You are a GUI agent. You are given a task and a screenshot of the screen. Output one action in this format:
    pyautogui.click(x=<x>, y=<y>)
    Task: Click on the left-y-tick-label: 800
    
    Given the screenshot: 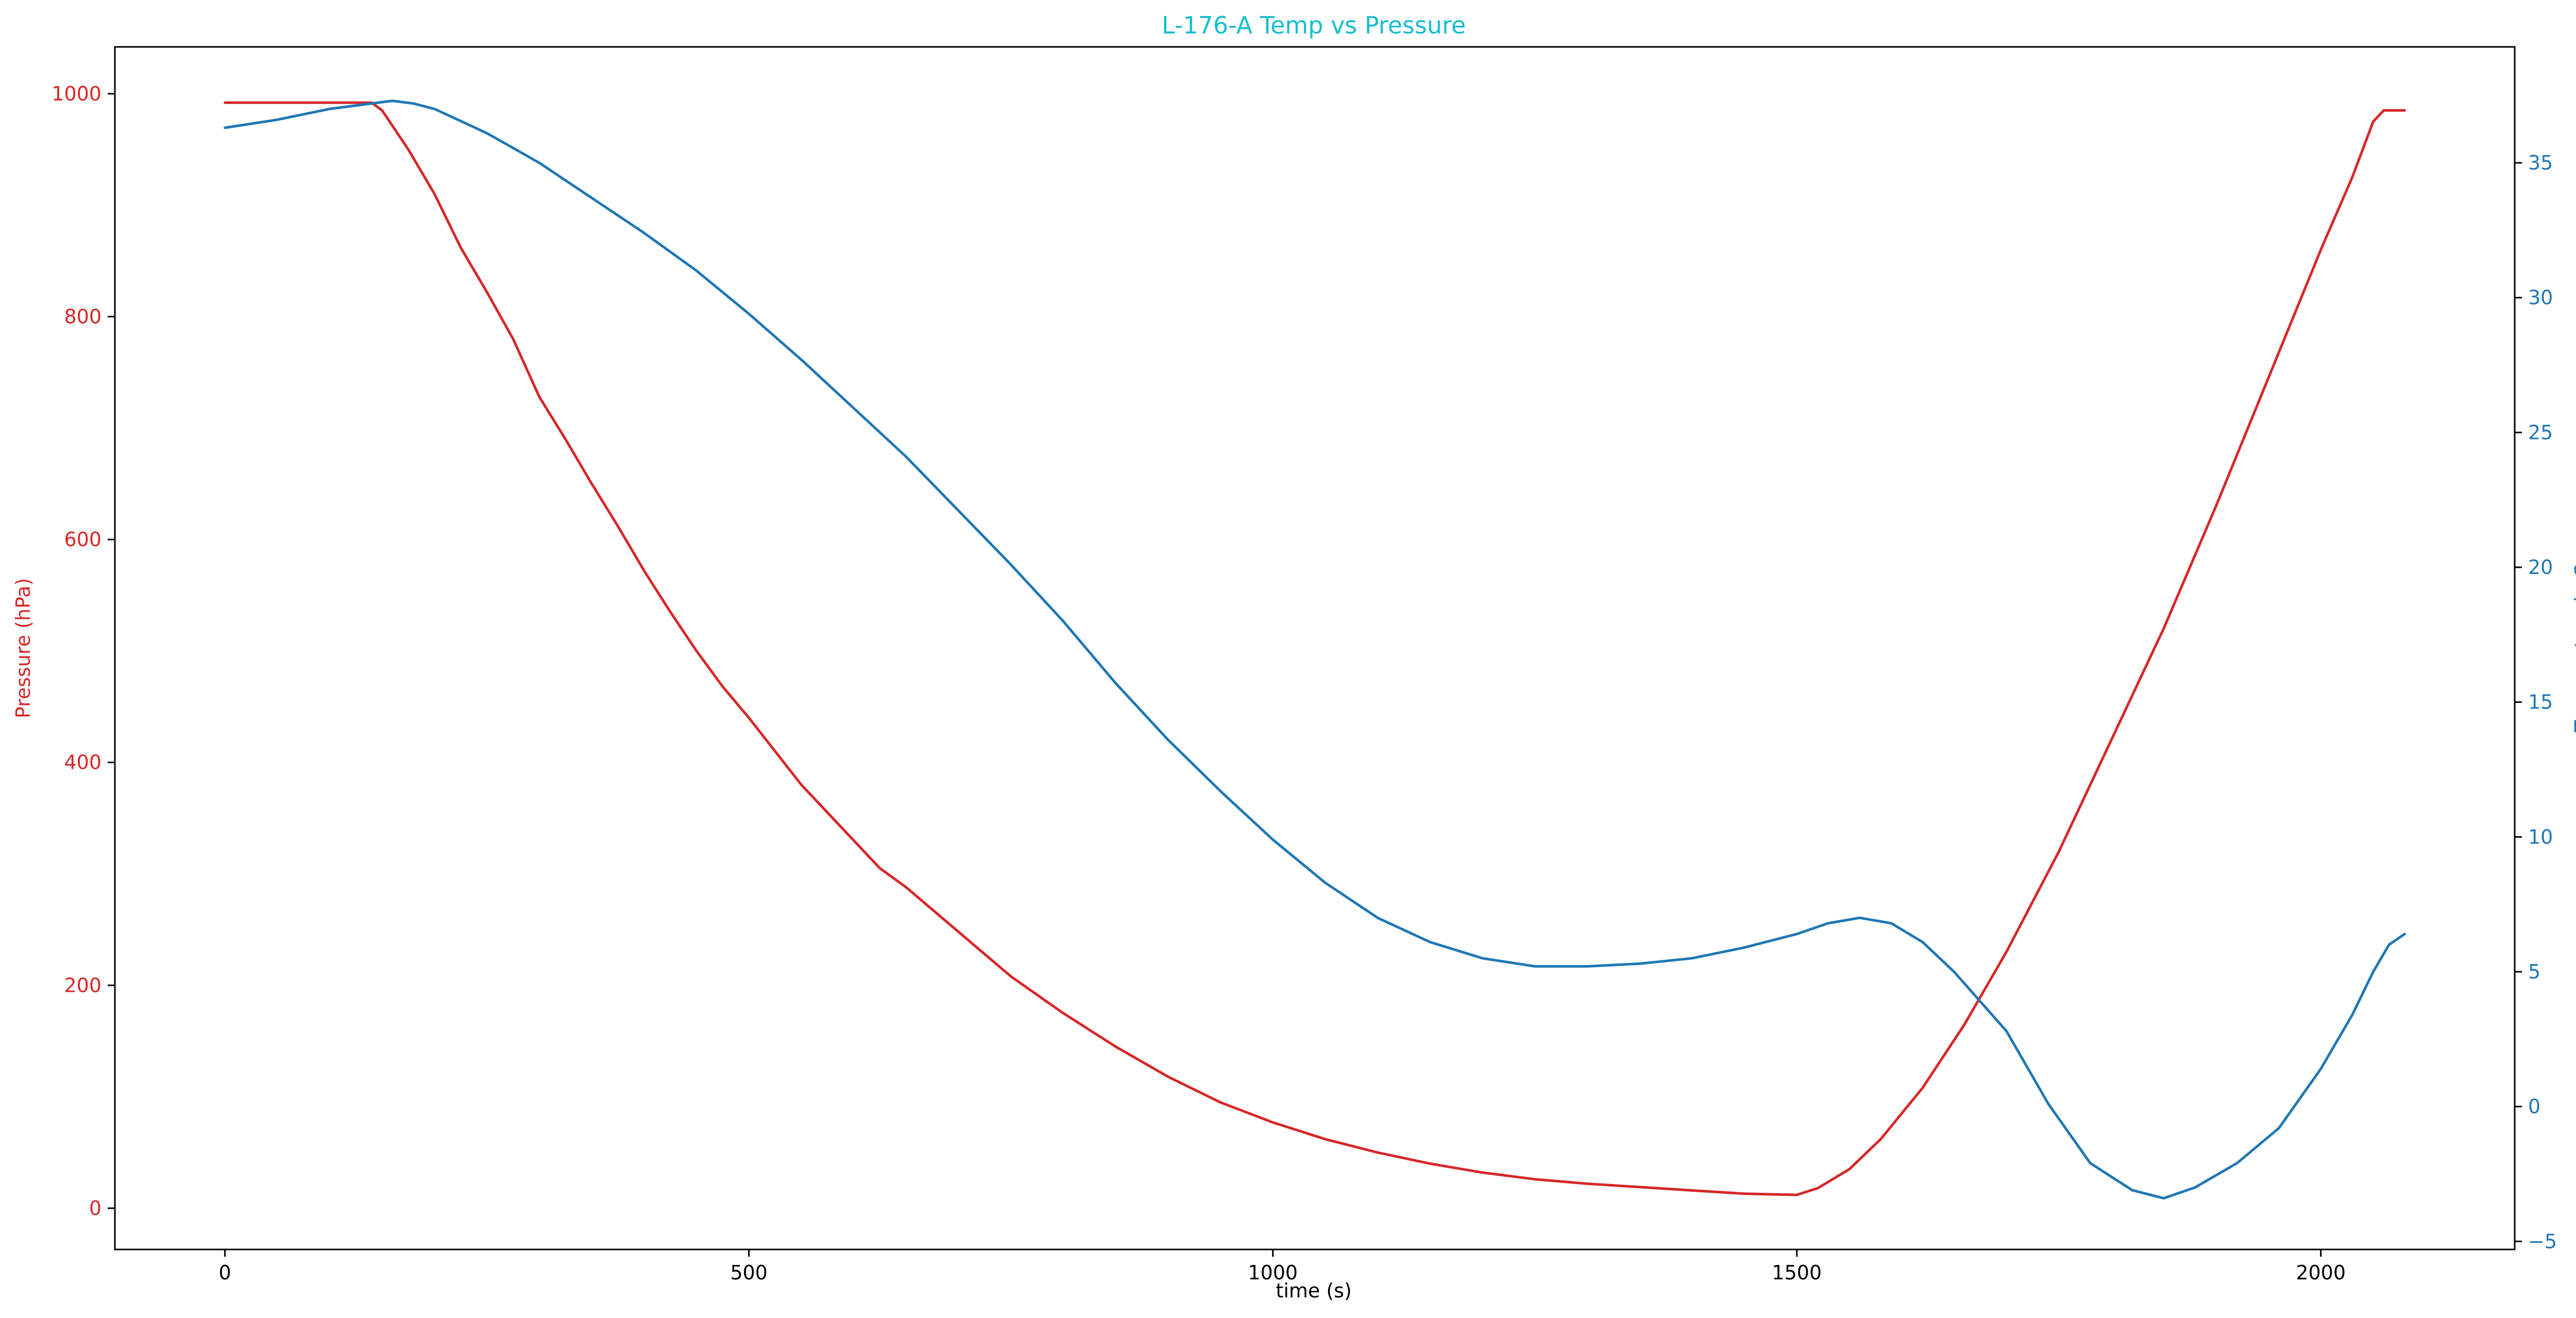 What is the action you would take?
    pyautogui.click(x=82, y=316)
    